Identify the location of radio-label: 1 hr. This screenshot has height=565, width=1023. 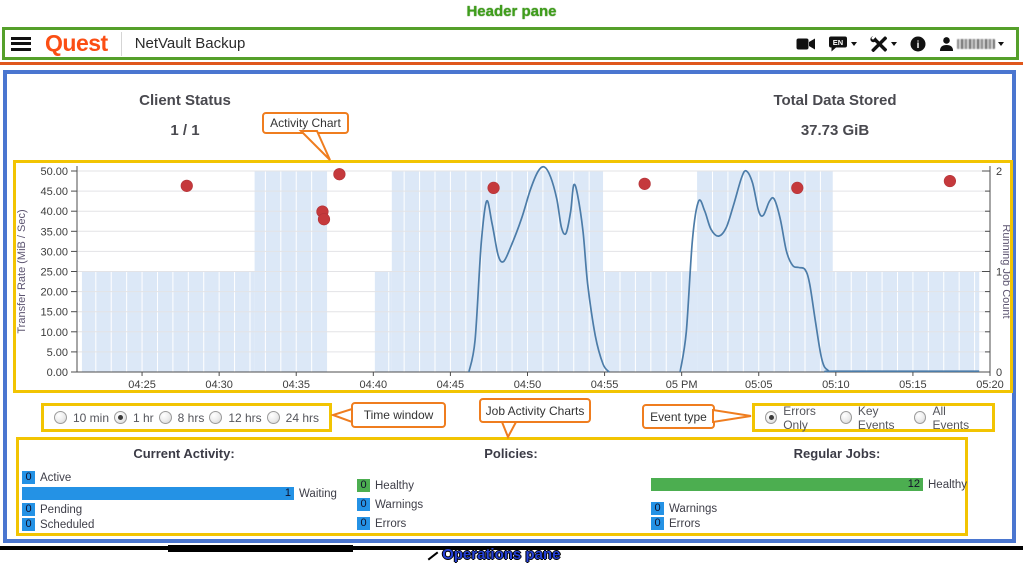
(143, 417).